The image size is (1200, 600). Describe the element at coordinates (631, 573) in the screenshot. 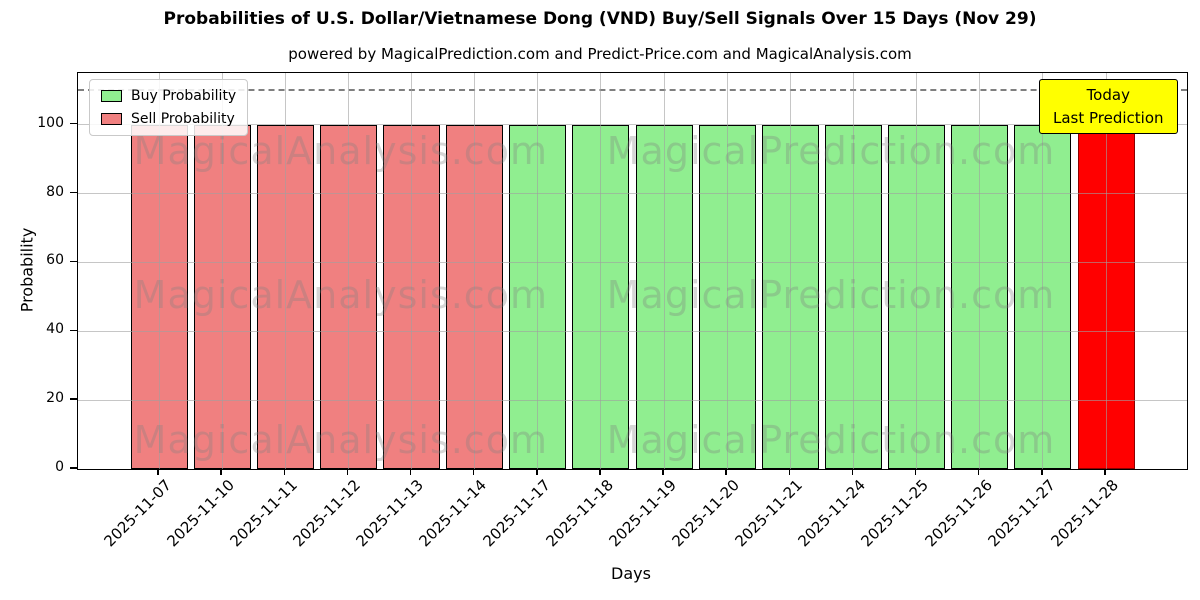

I see `x-axis-title: Days` at that location.